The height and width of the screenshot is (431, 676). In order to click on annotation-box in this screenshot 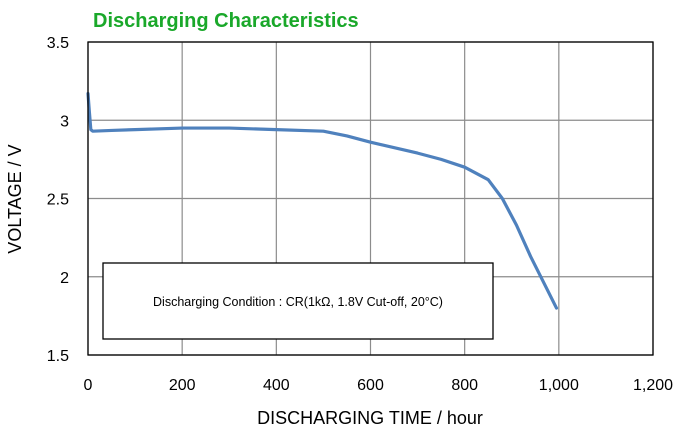, I will do `click(298, 301)`.